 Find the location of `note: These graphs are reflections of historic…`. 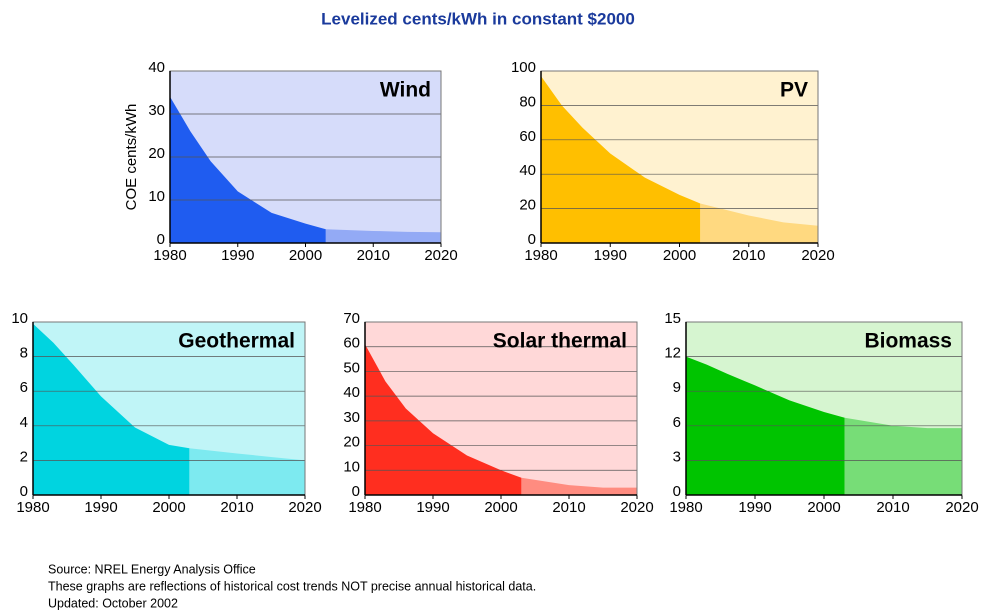

note: These graphs are reflections of historic… is located at coordinates (292, 586).